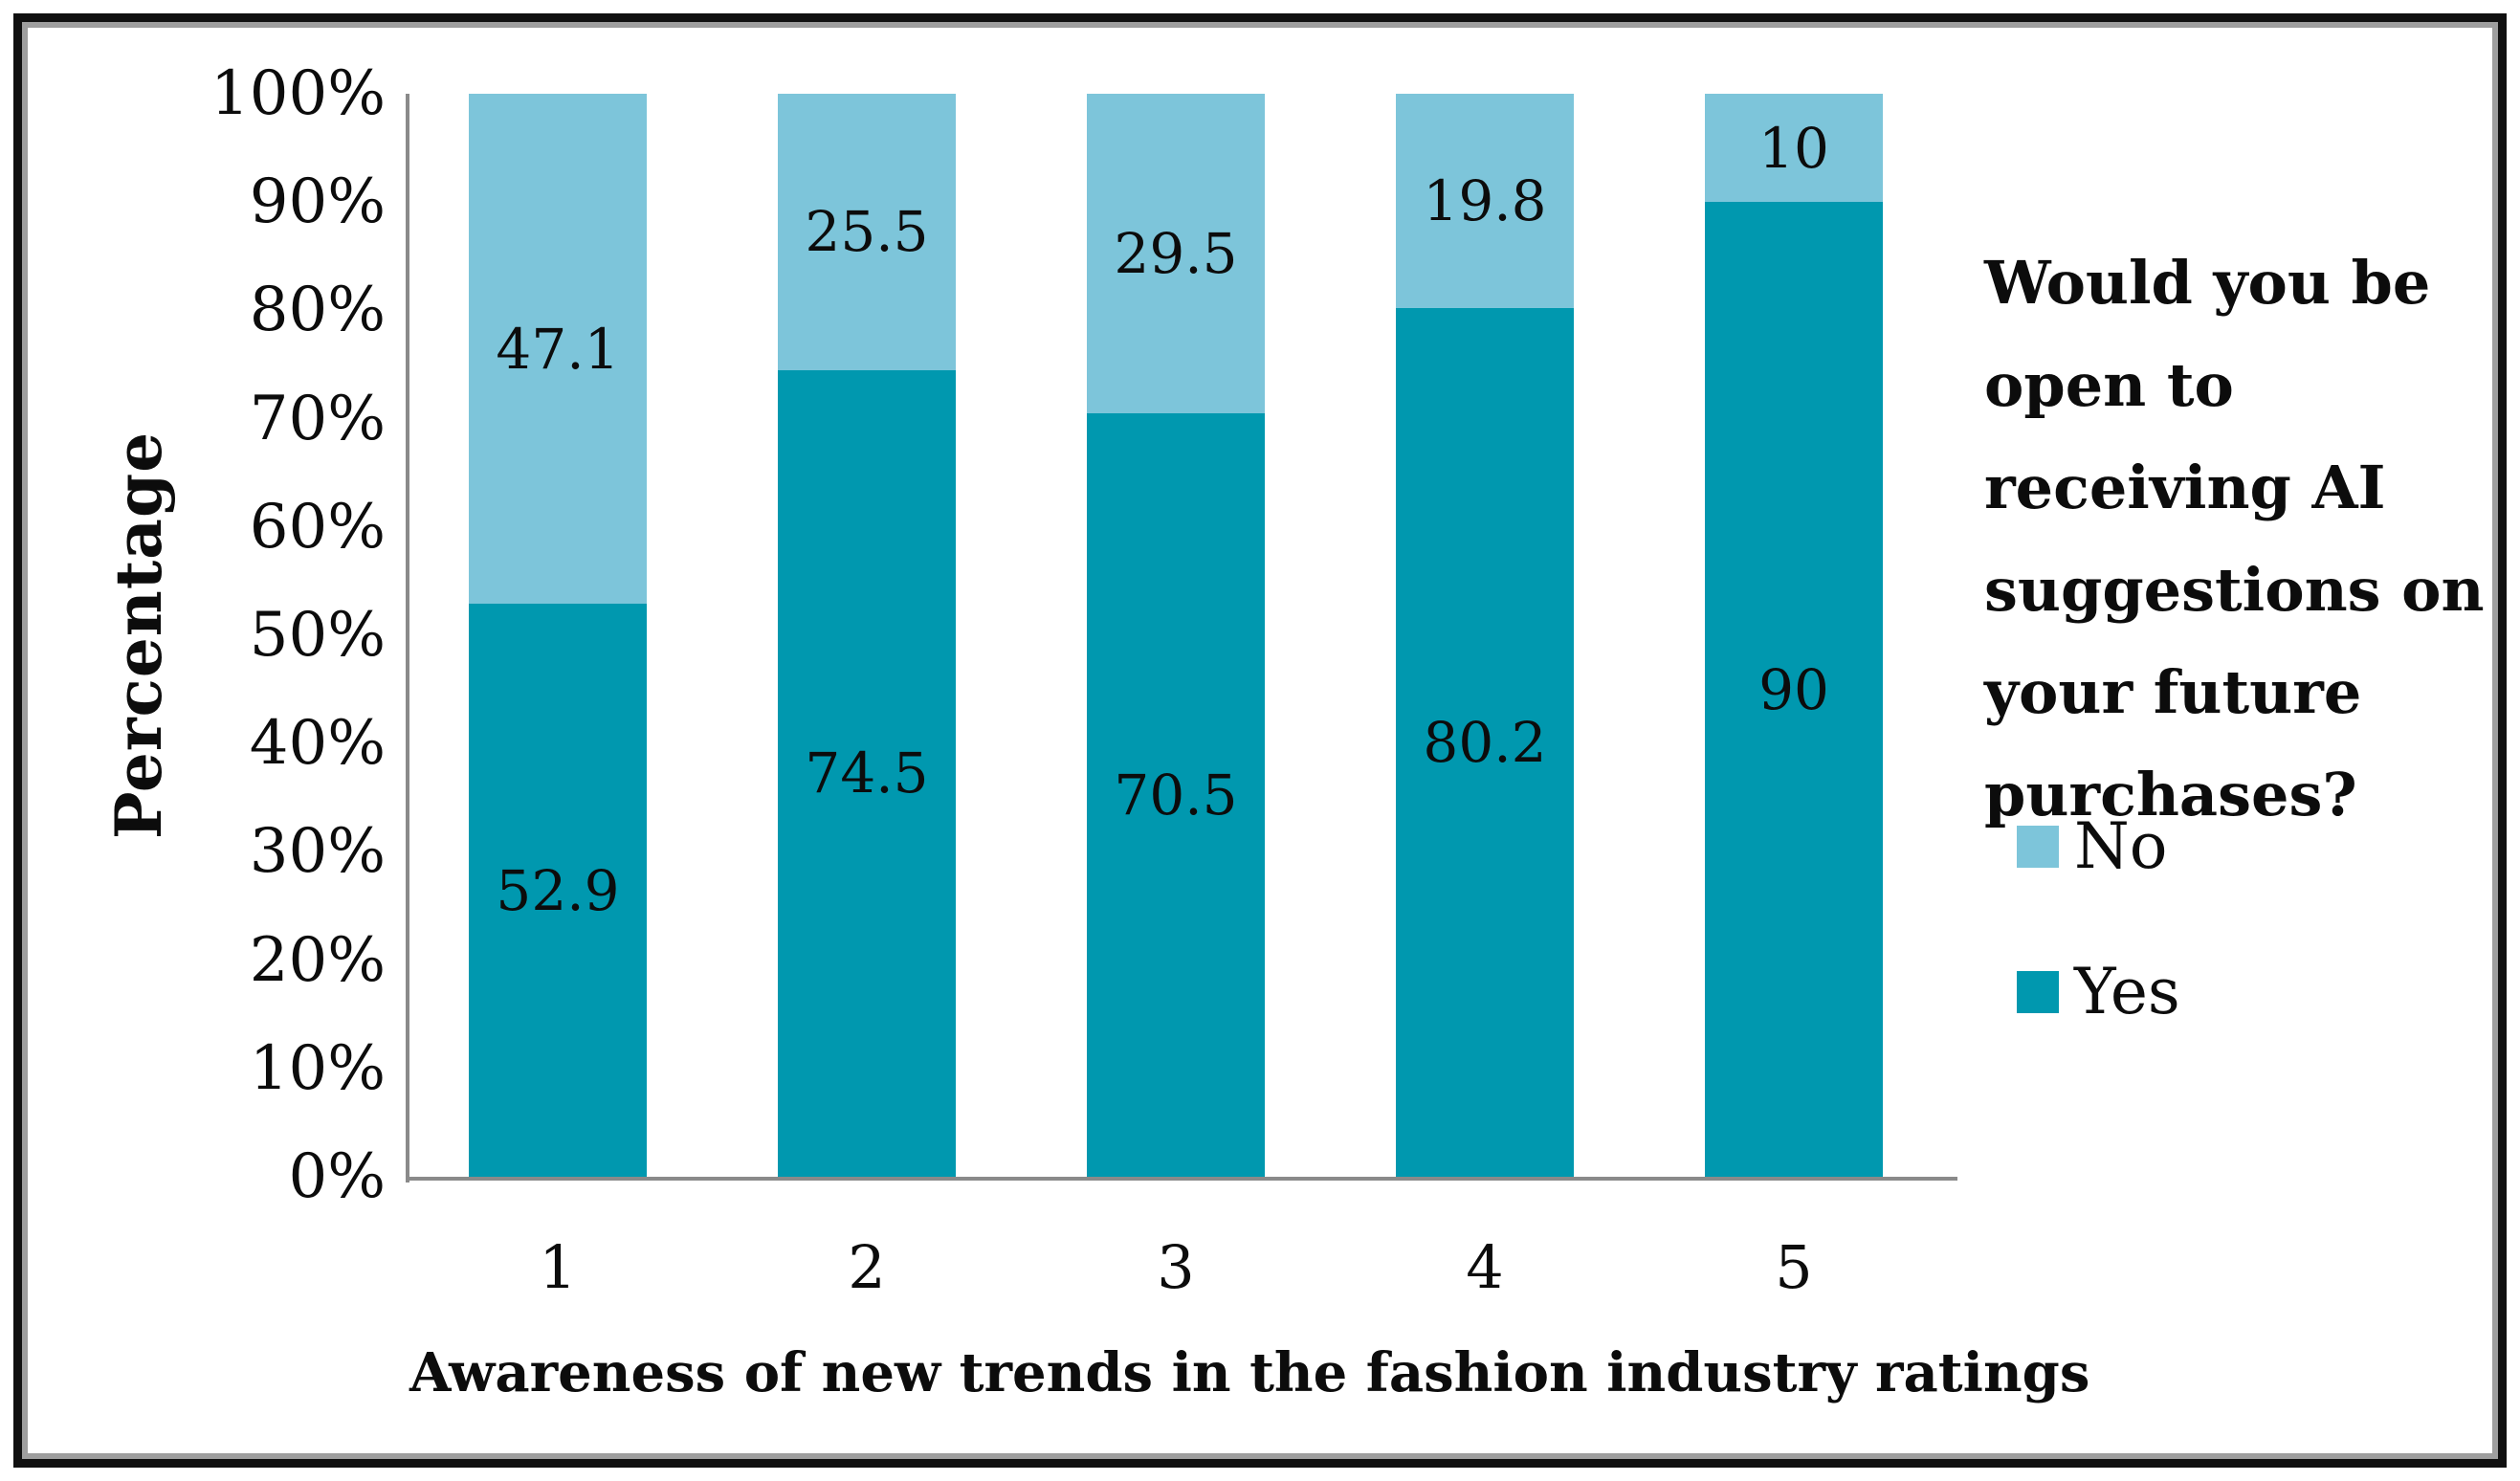 This screenshot has height=1481, width=2520. What do you see at coordinates (317, 960) in the screenshot?
I see `y-axis-tick-label: 20%` at bounding box center [317, 960].